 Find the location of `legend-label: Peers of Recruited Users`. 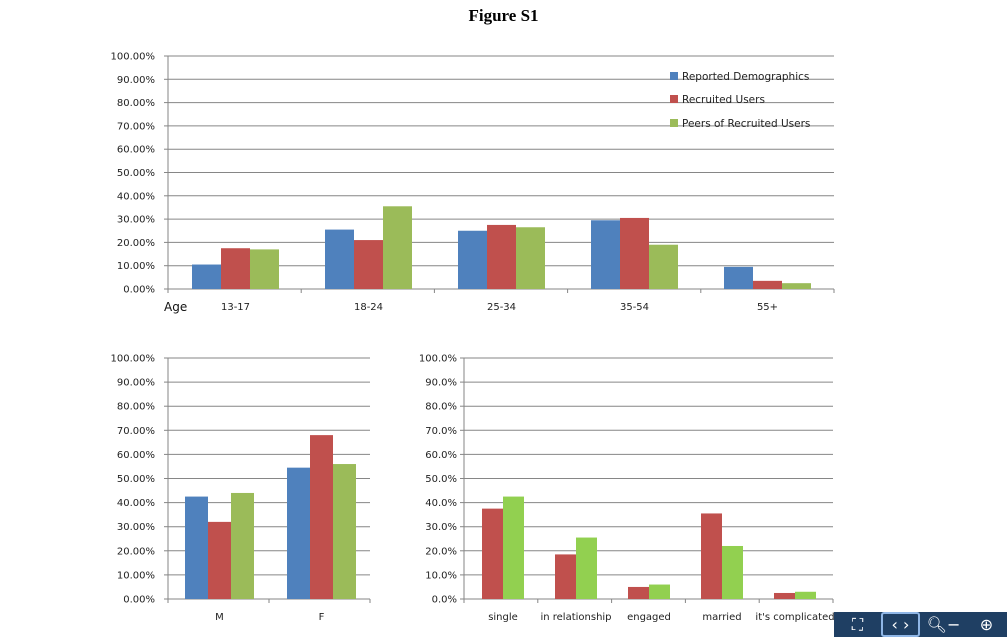

legend-label: Peers of Recruited Users is located at coordinates (746, 124).